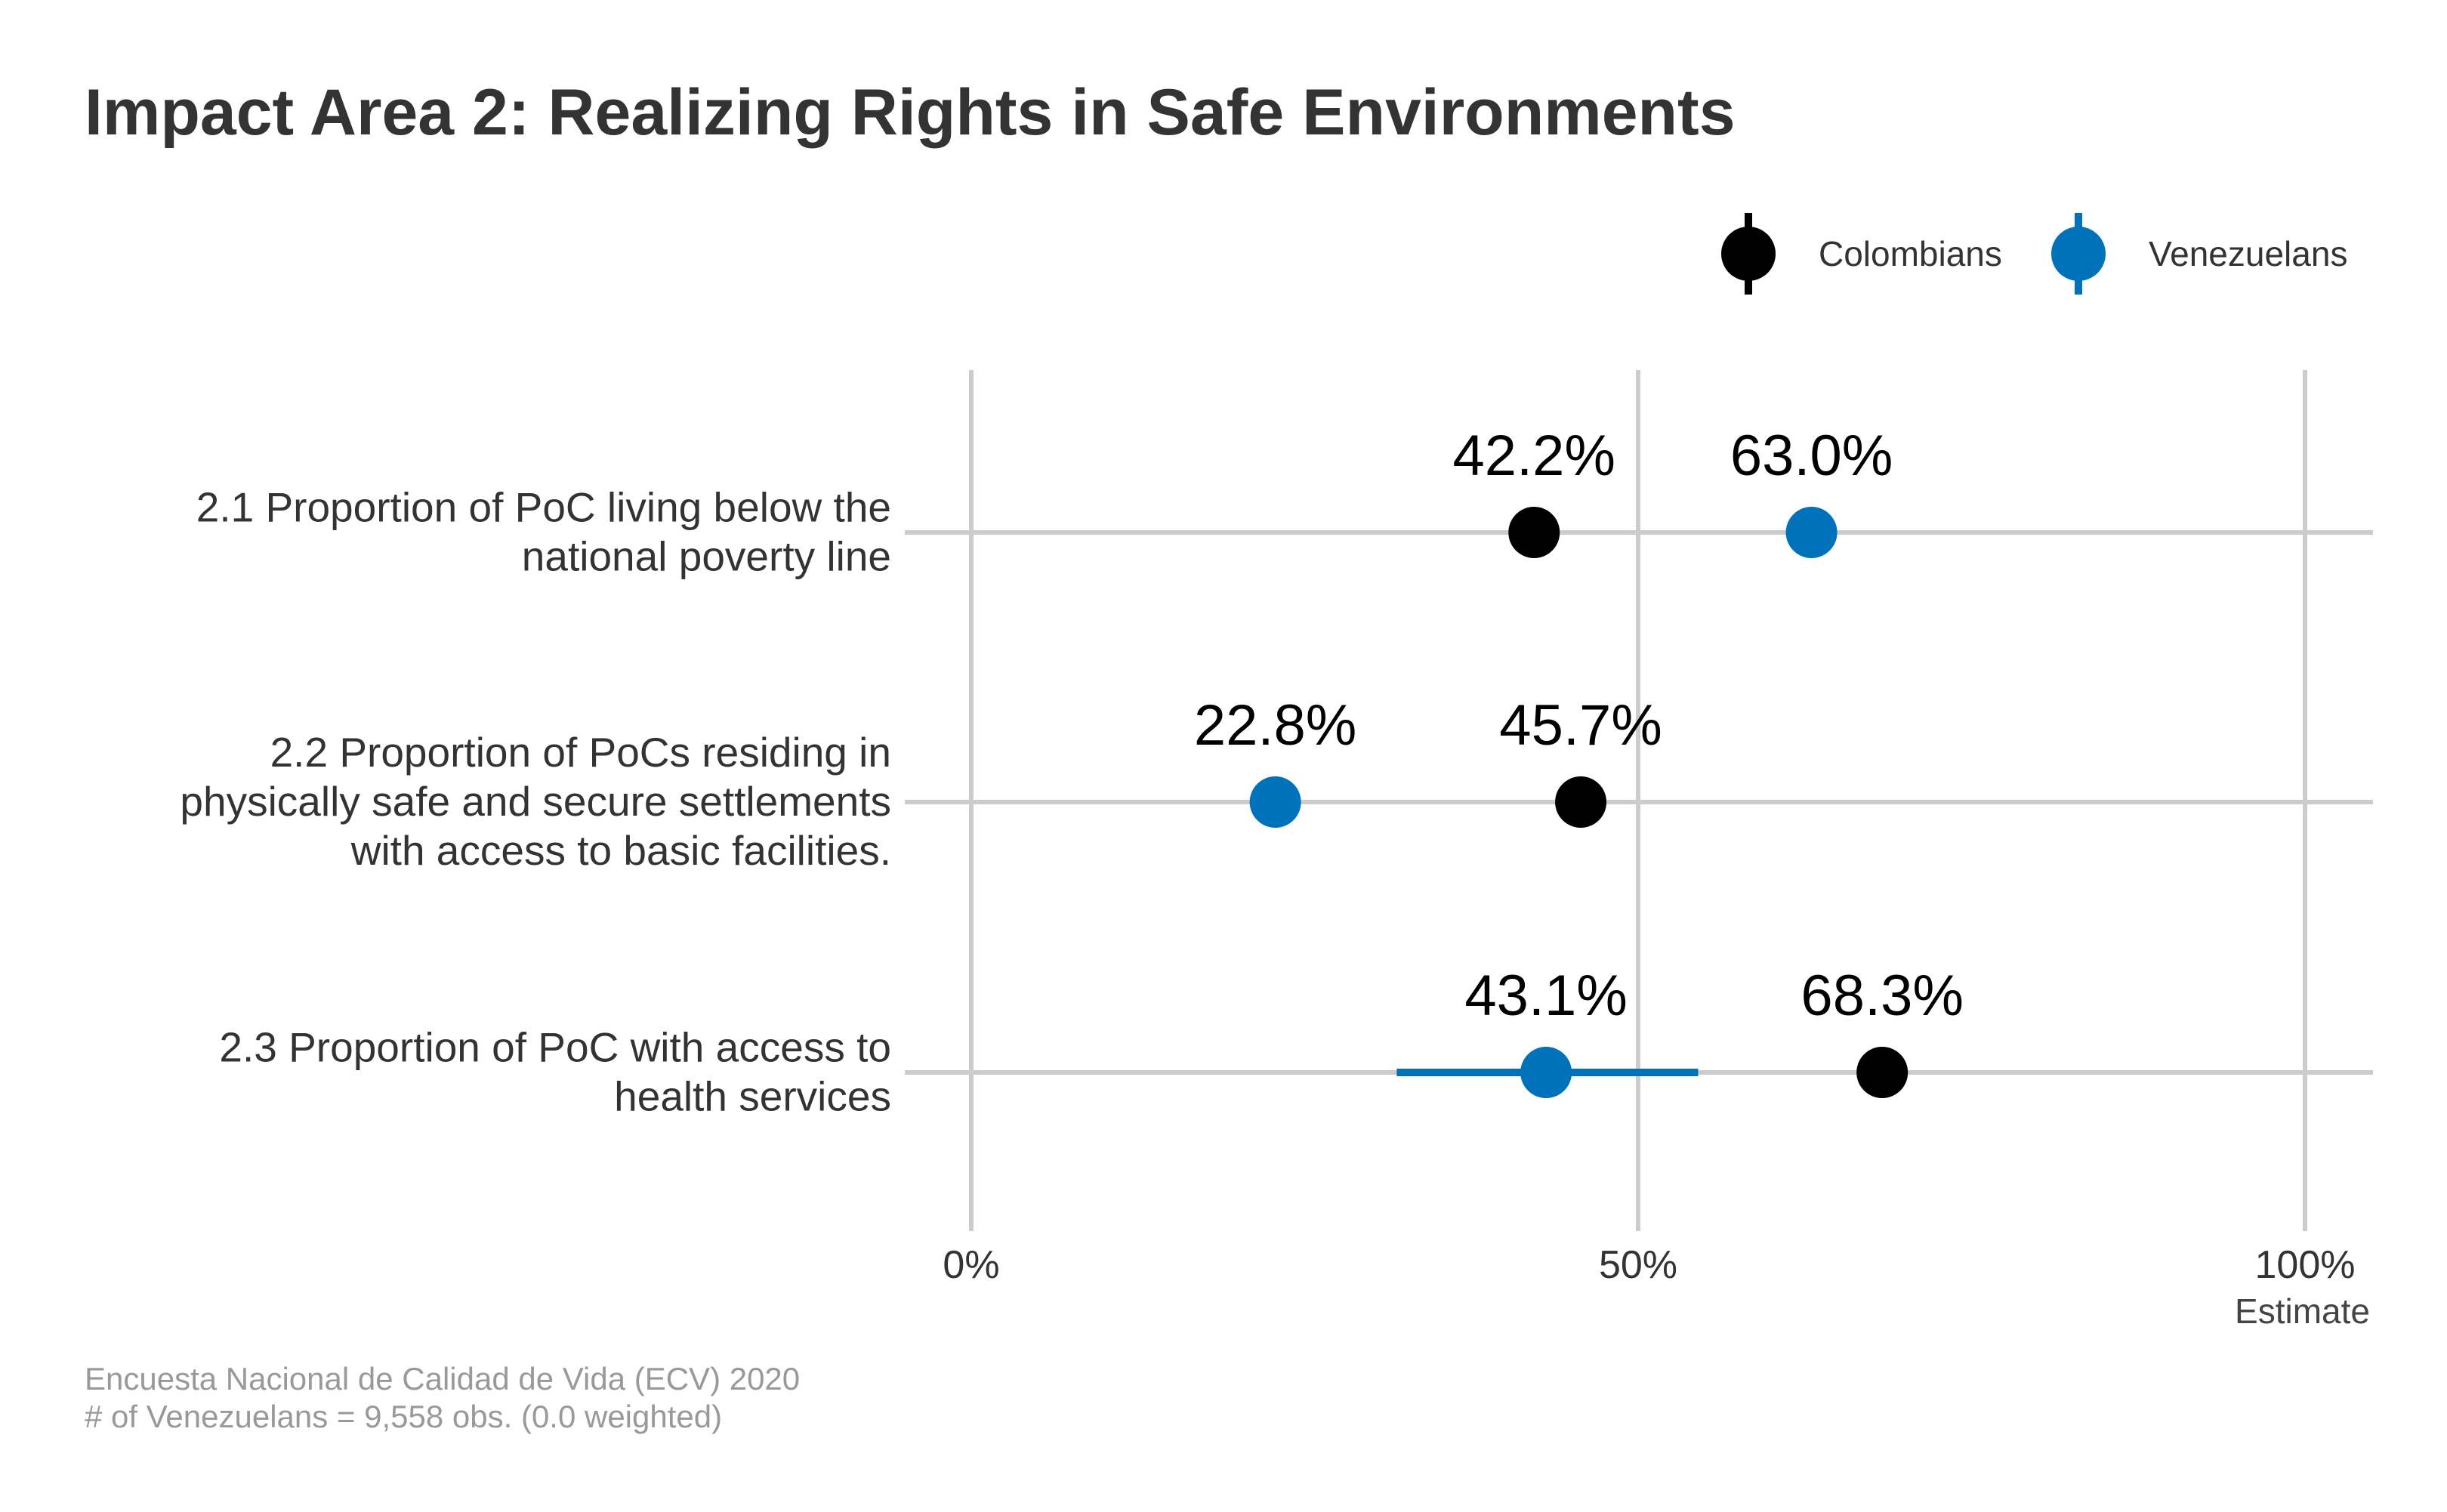 The image size is (2447, 1512). Describe the element at coordinates (2034, 254) in the screenshot. I see `legend: Colombians Venezuelans` at that location.